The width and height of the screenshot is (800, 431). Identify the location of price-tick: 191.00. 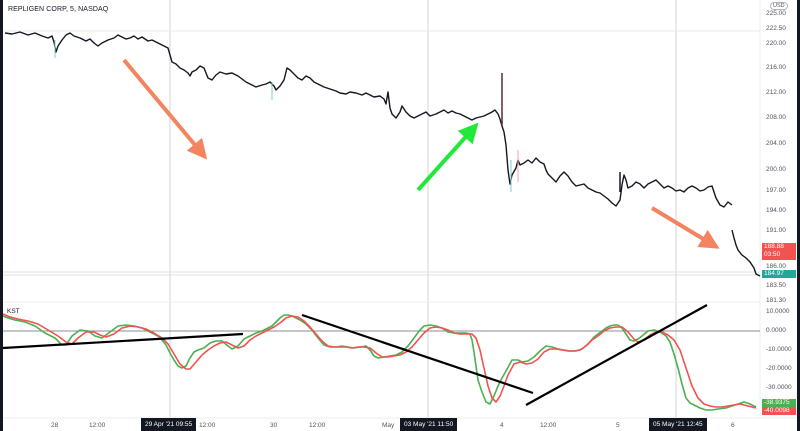
(776, 230).